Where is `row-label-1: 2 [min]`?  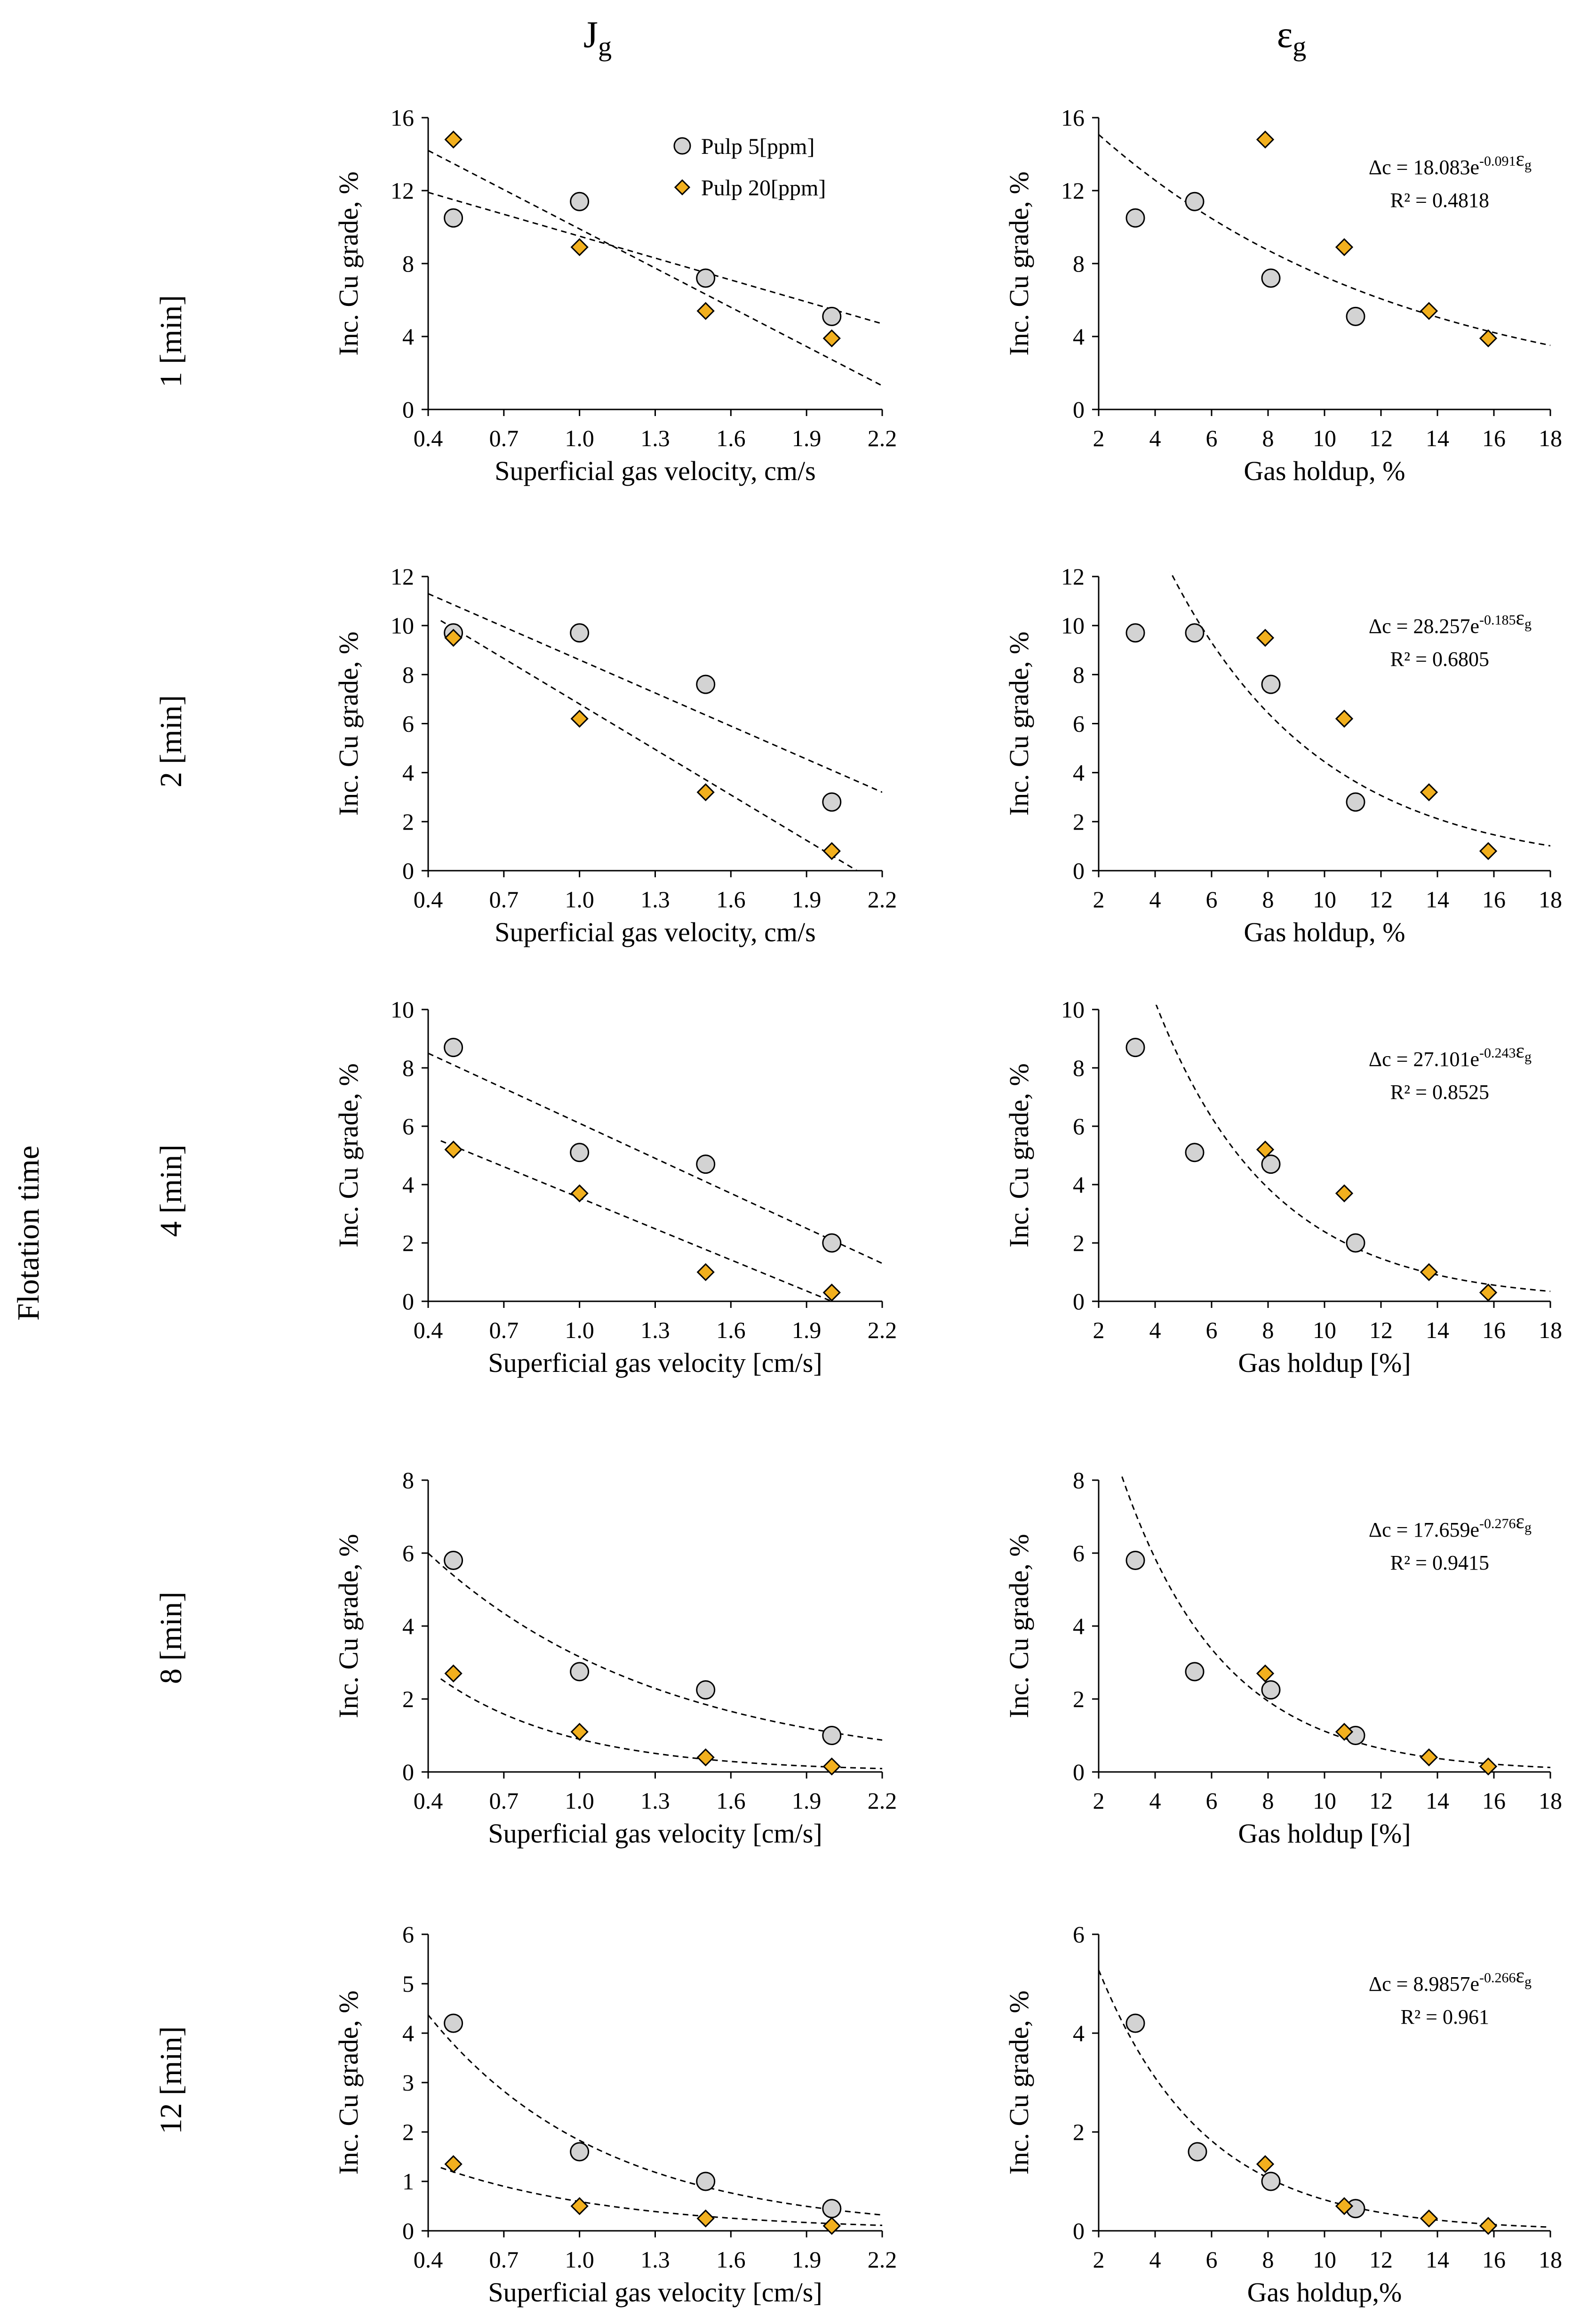 row-label-1: 2 [min] is located at coordinates (171, 741).